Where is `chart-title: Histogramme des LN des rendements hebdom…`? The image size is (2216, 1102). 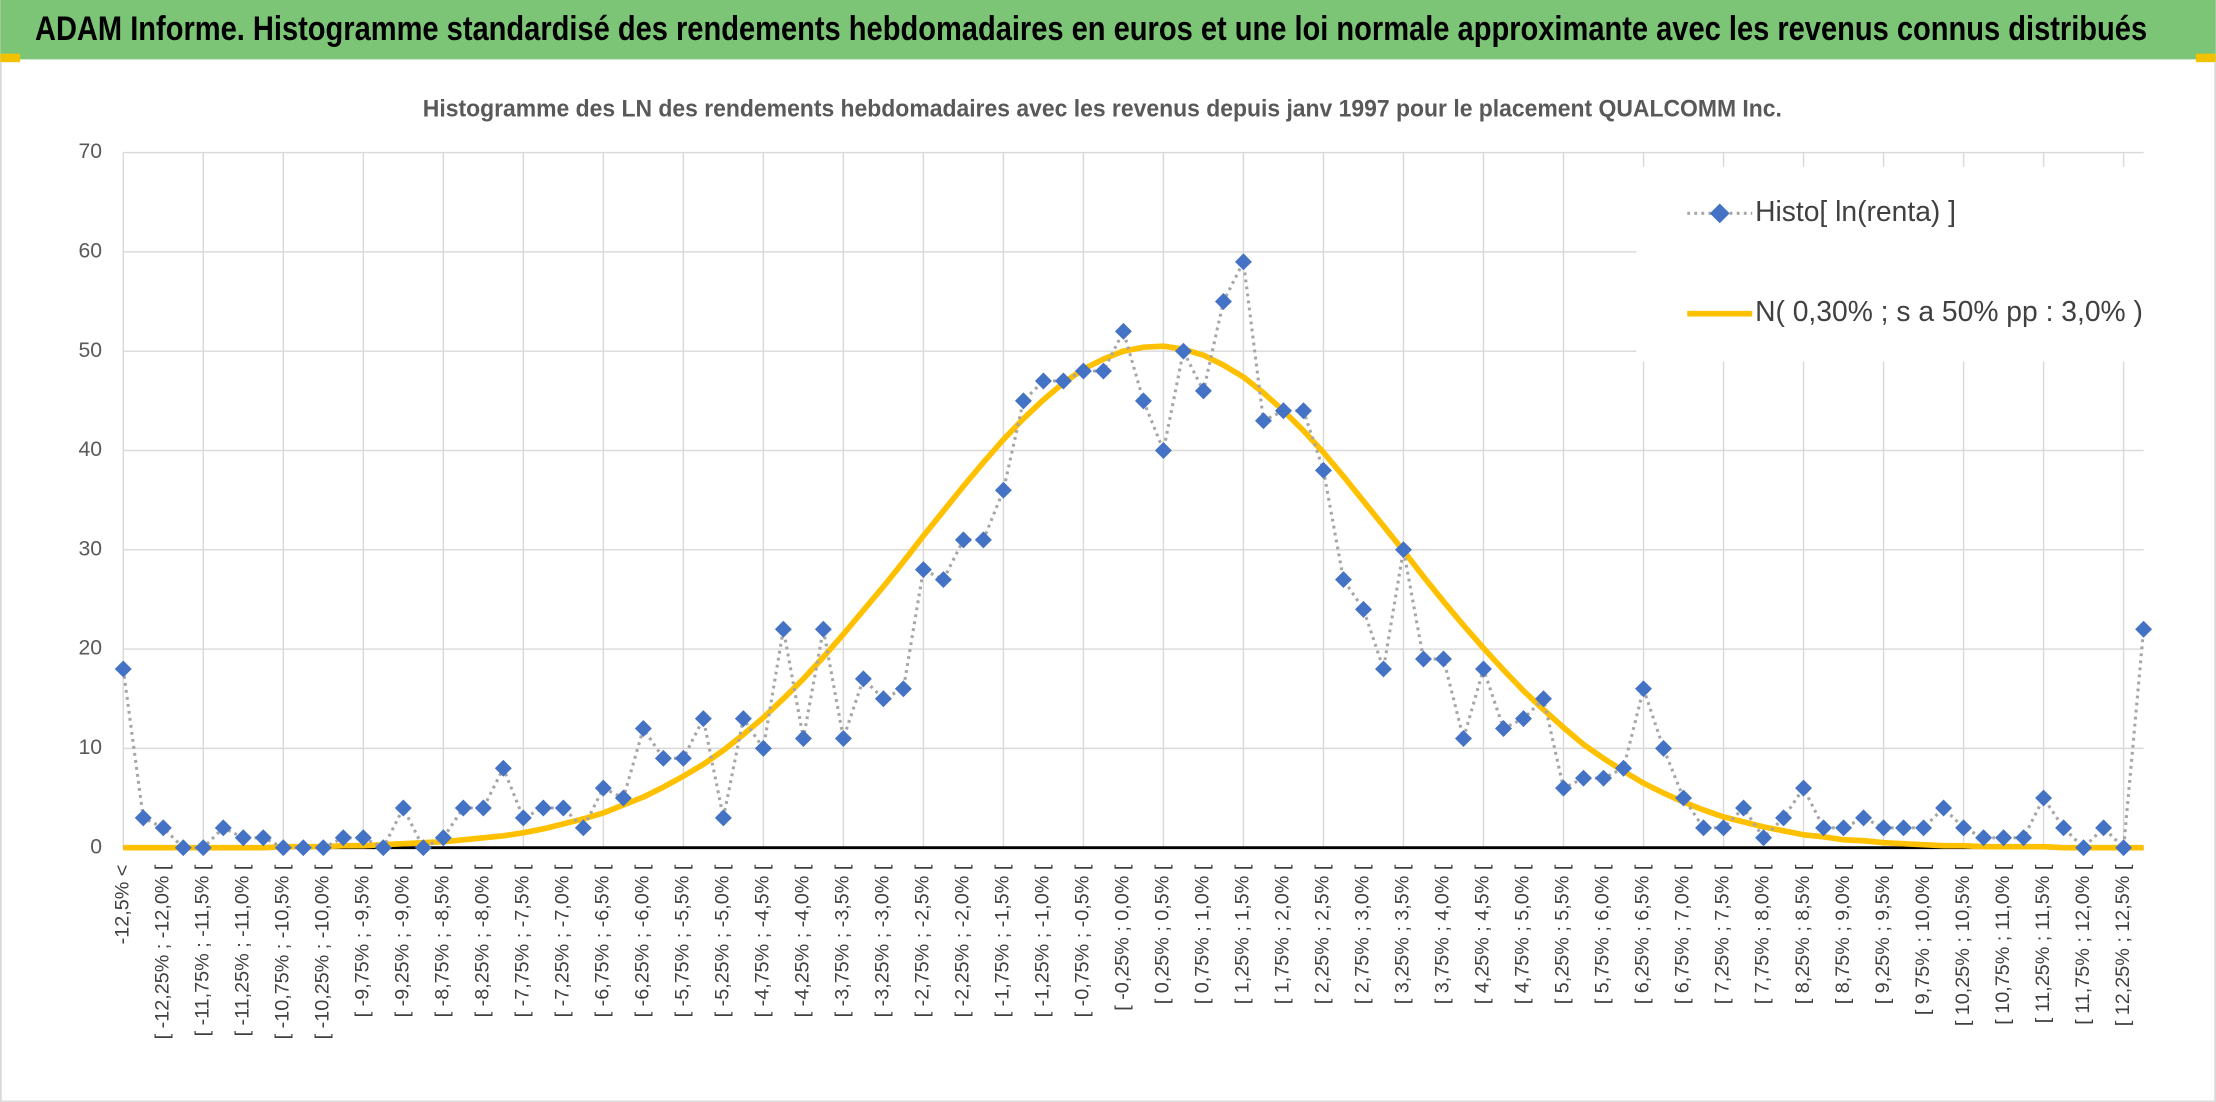
chart-title: Histogramme des LN des rendements hebdom… is located at coordinates (1102, 109).